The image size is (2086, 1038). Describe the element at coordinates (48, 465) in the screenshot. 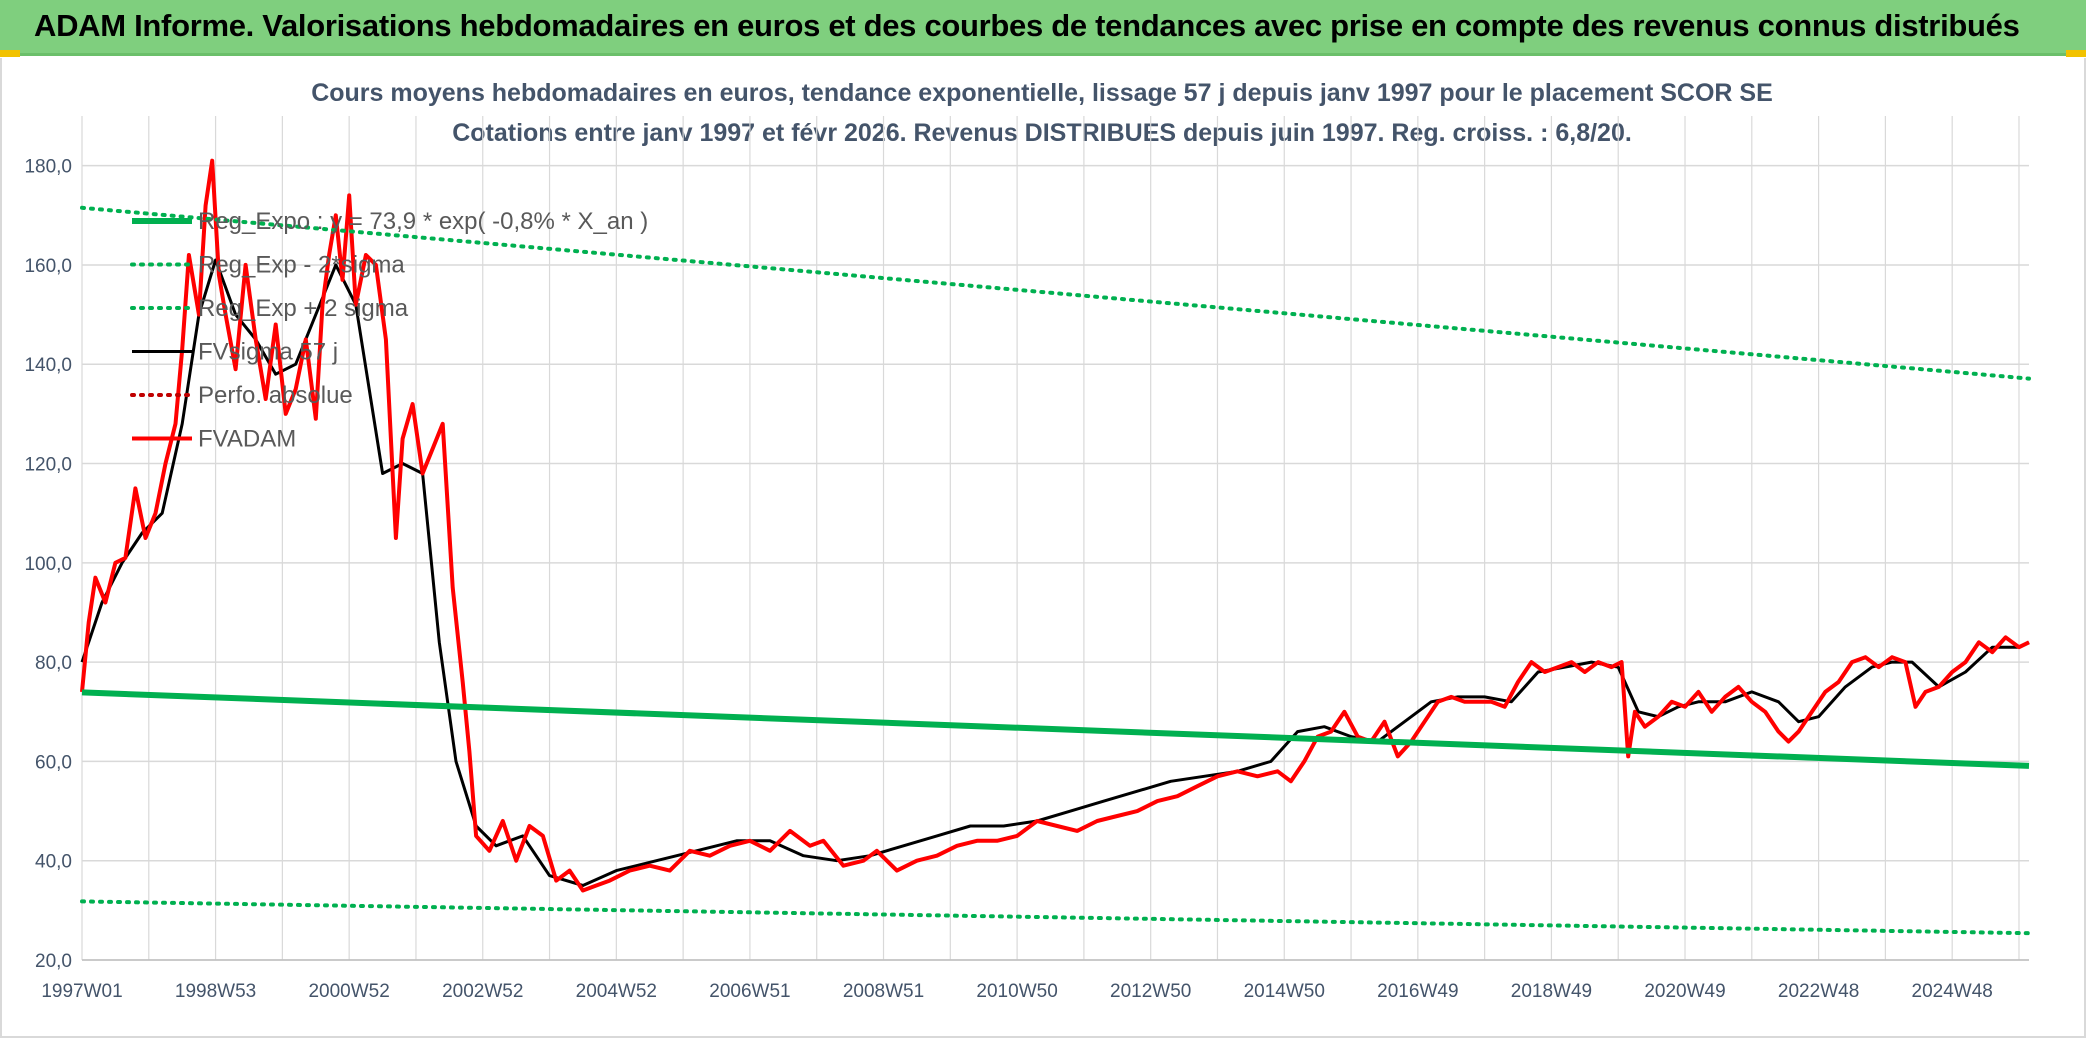

I see `y-tick-label: 120,0` at that location.